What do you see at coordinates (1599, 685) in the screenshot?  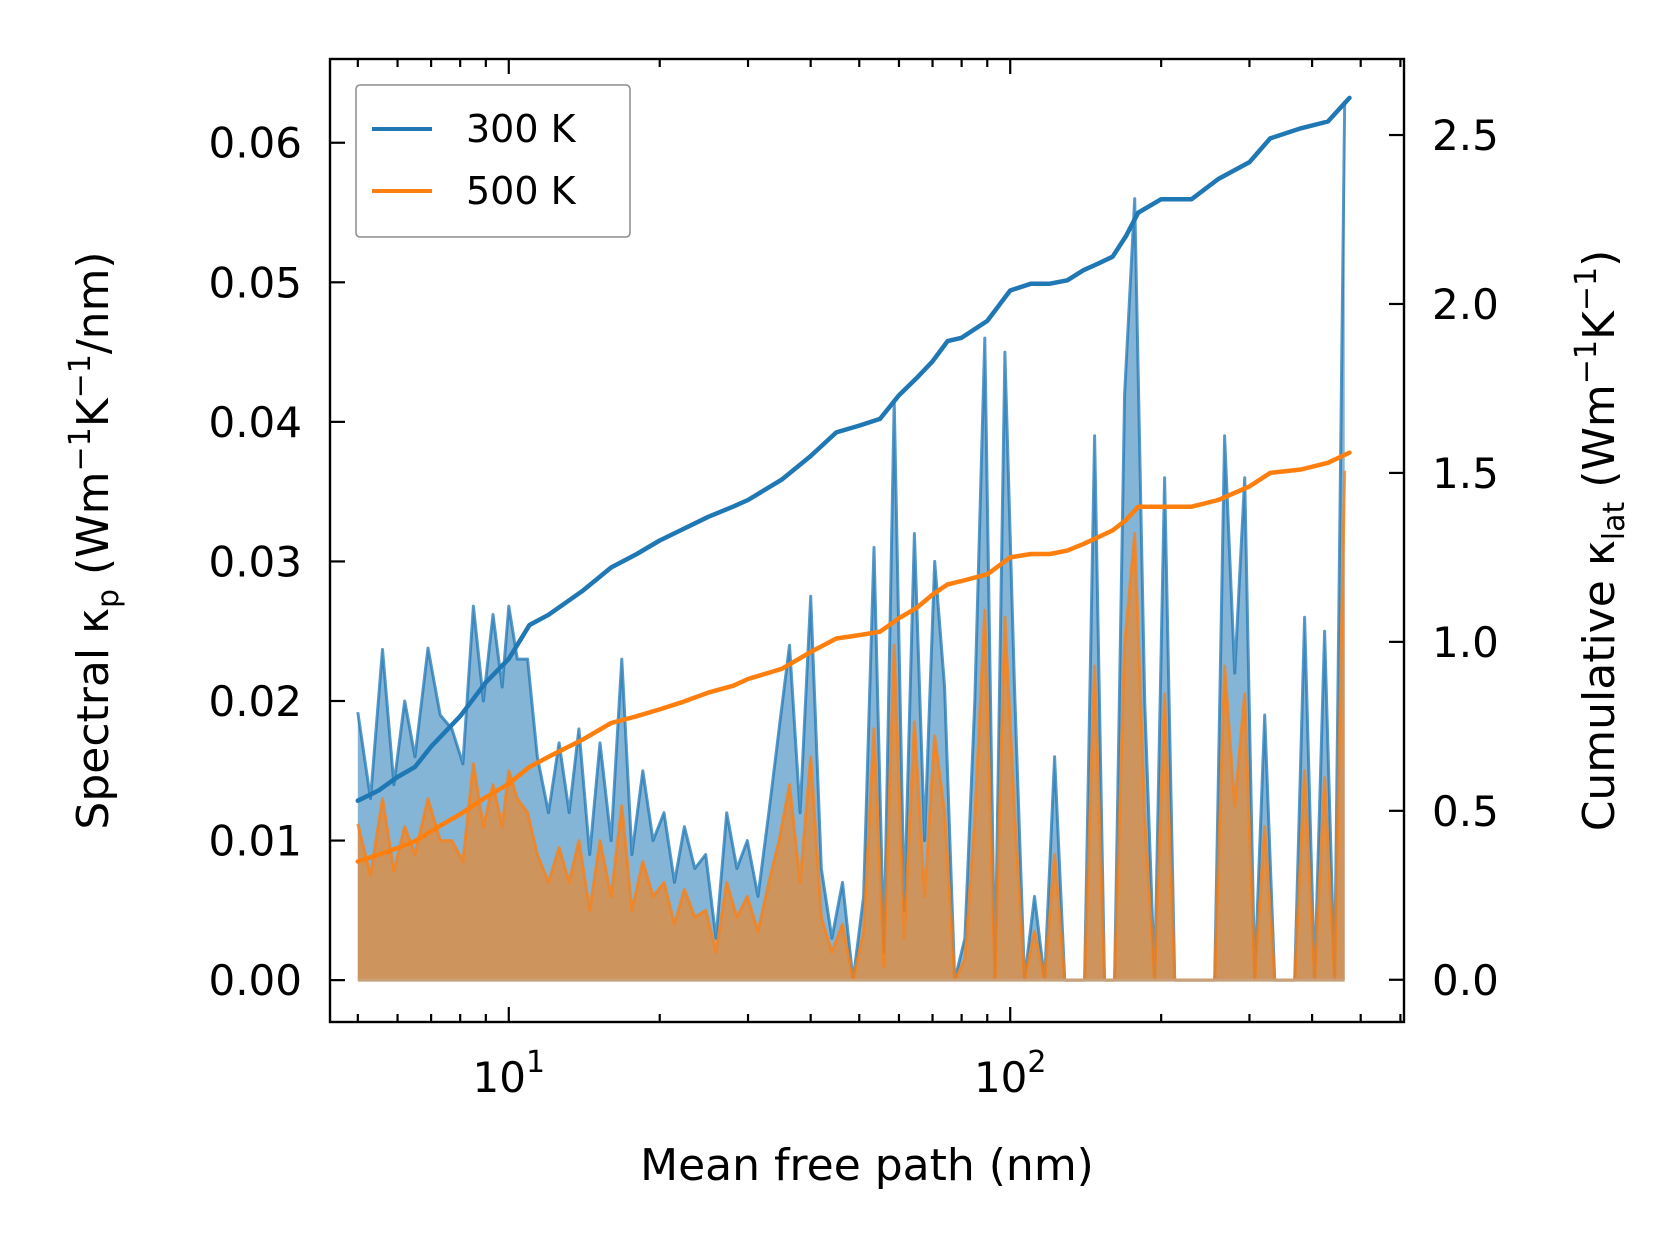 I see `y-right-title-main: Cumulative κ` at bounding box center [1599, 685].